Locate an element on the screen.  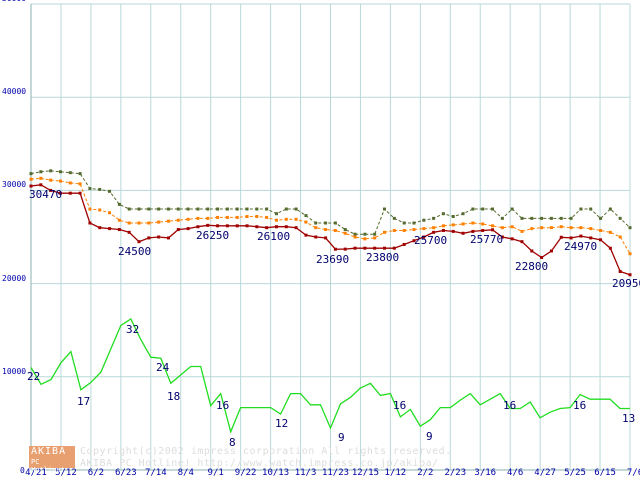
data-label: 30470 is located at coordinates (46, 194).